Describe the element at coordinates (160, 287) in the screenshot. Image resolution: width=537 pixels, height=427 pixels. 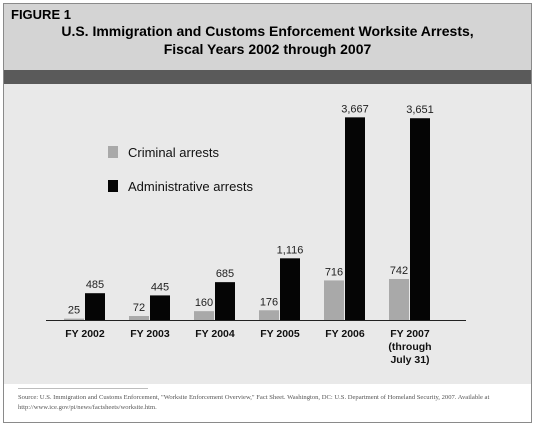
I see `data-label-administrative: 445` at that location.